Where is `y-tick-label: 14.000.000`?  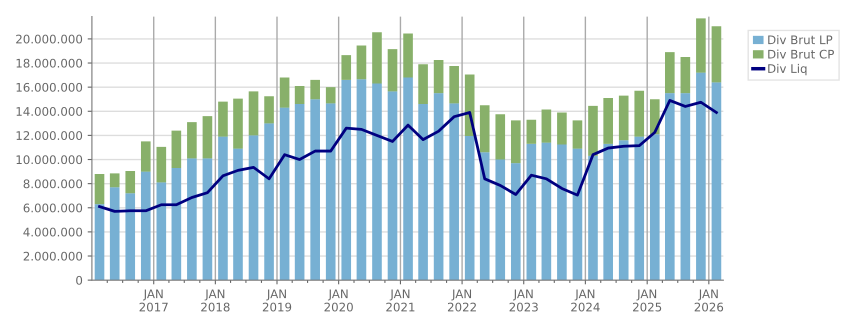 y-tick-label: 14.000.000 is located at coordinates (49, 111).